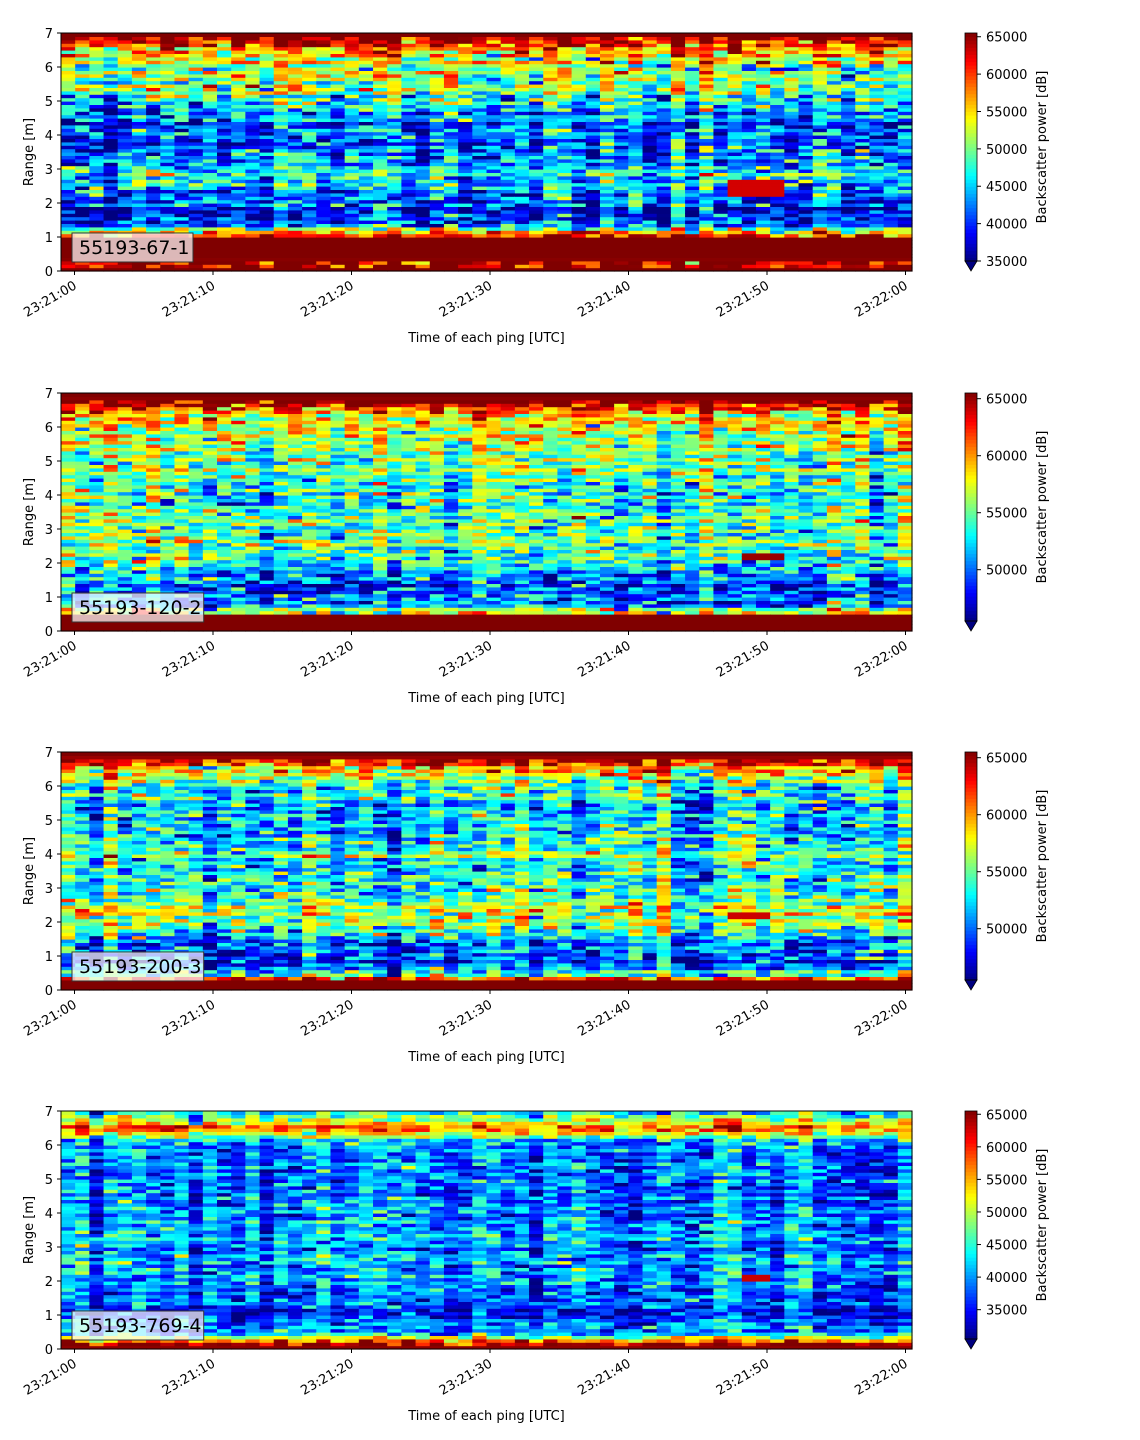  What do you see at coordinates (1006, 187) in the screenshot?
I see `colorbar-tick-label: 45000` at bounding box center [1006, 187].